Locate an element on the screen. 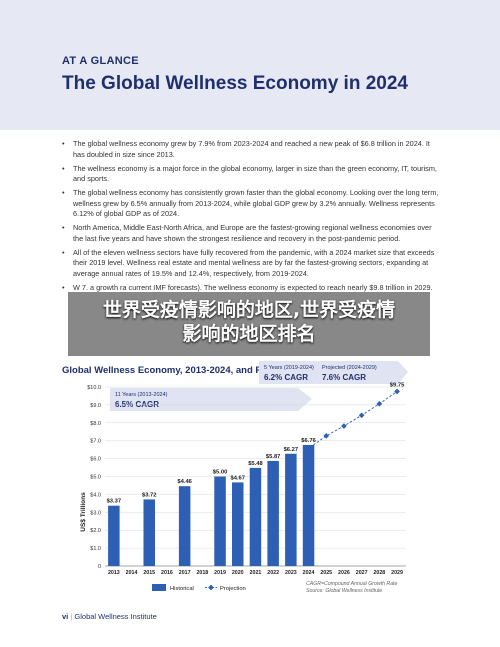 This screenshot has height=647, width=500. callout-11-period: 11 Years (2013-2024) is located at coordinates (141, 395).